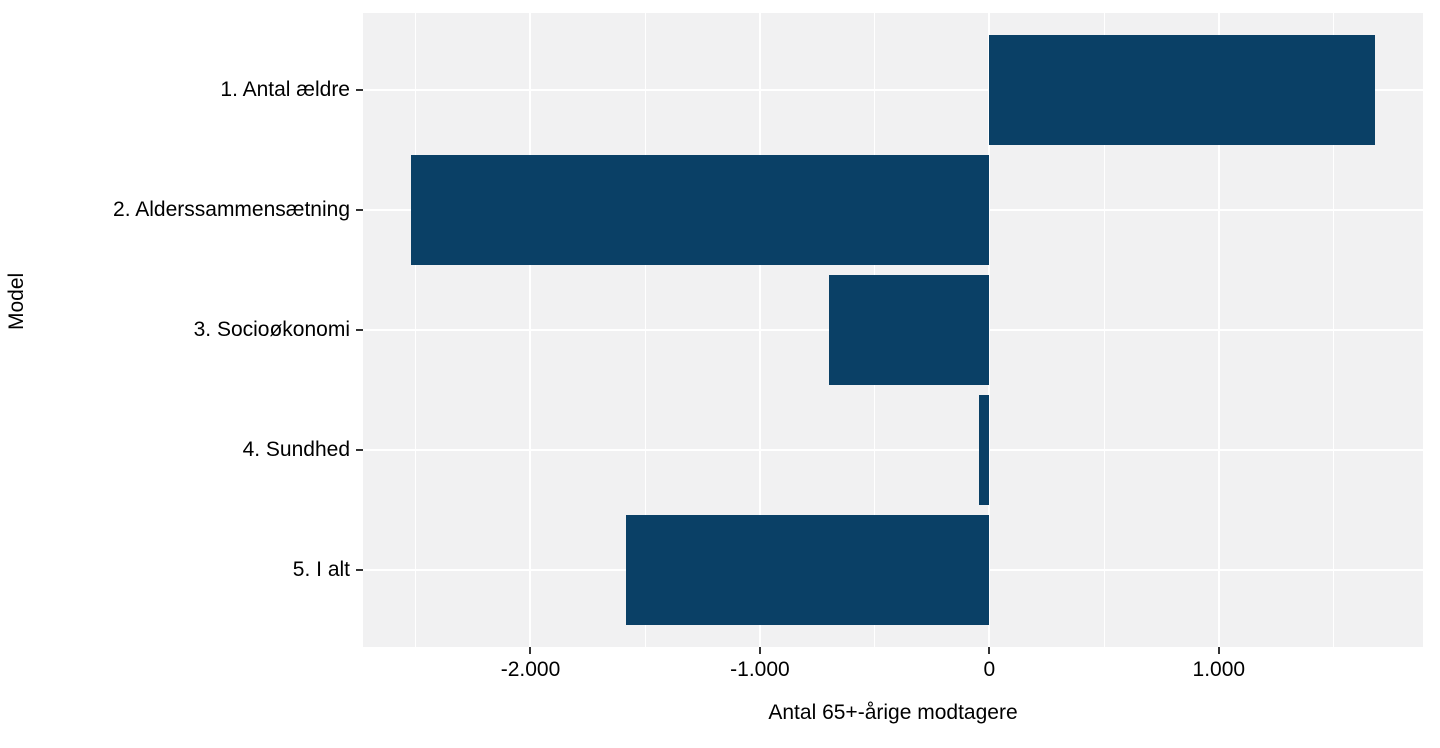  What do you see at coordinates (296, 449) in the screenshot?
I see `y-tick-label: 4. Sundhed` at bounding box center [296, 449].